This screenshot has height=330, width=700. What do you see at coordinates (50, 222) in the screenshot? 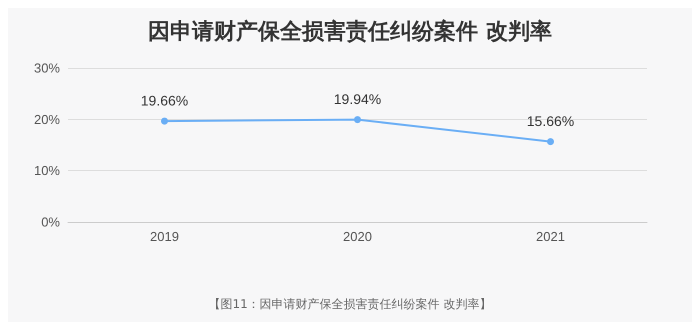
I see `y-tick-label: 0%` at bounding box center [50, 222].